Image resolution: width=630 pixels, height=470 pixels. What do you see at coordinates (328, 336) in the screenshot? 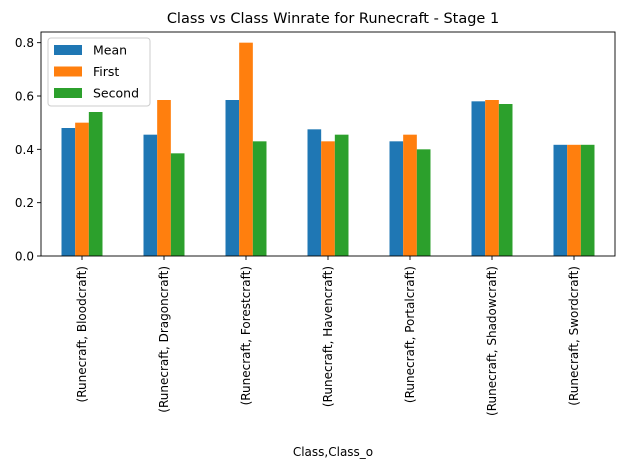
I see `x-tick-label: (Runecraft, Havencraft)` at bounding box center [328, 336].